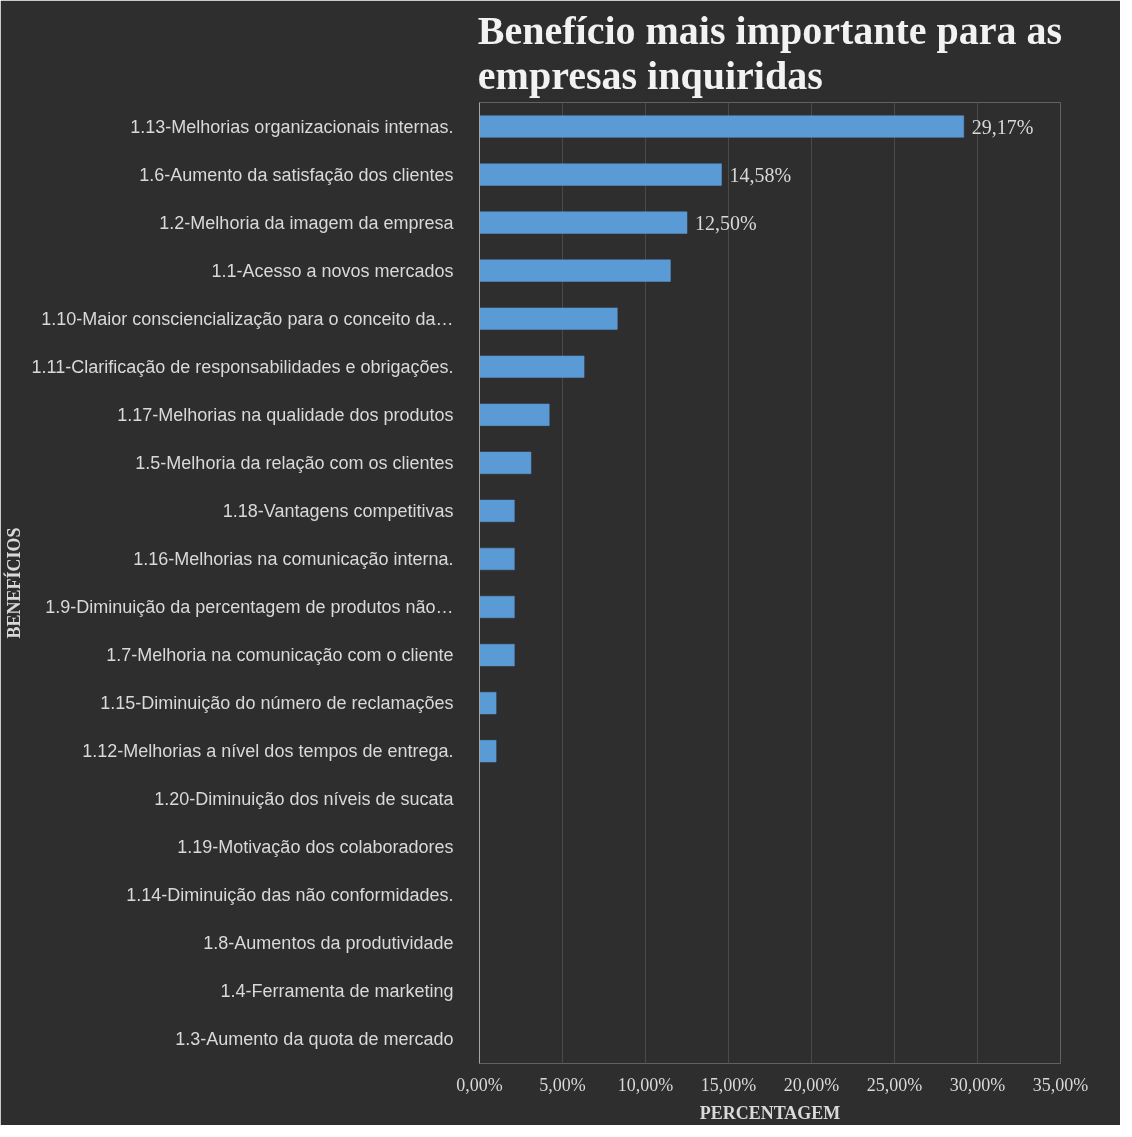 This screenshot has height=1137, width=1132. Describe the element at coordinates (296, 174) in the screenshot. I see `y-tick-label: 1.6-Aumento da satisfação dos clientes` at that location.